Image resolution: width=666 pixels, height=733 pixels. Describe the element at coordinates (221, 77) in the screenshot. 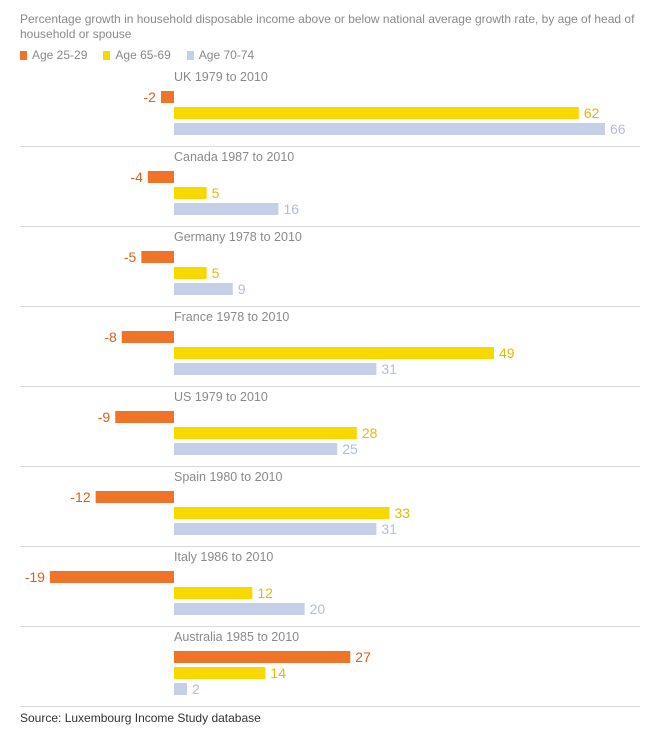

I see `category-label: UK 1979 to 2010` at that location.